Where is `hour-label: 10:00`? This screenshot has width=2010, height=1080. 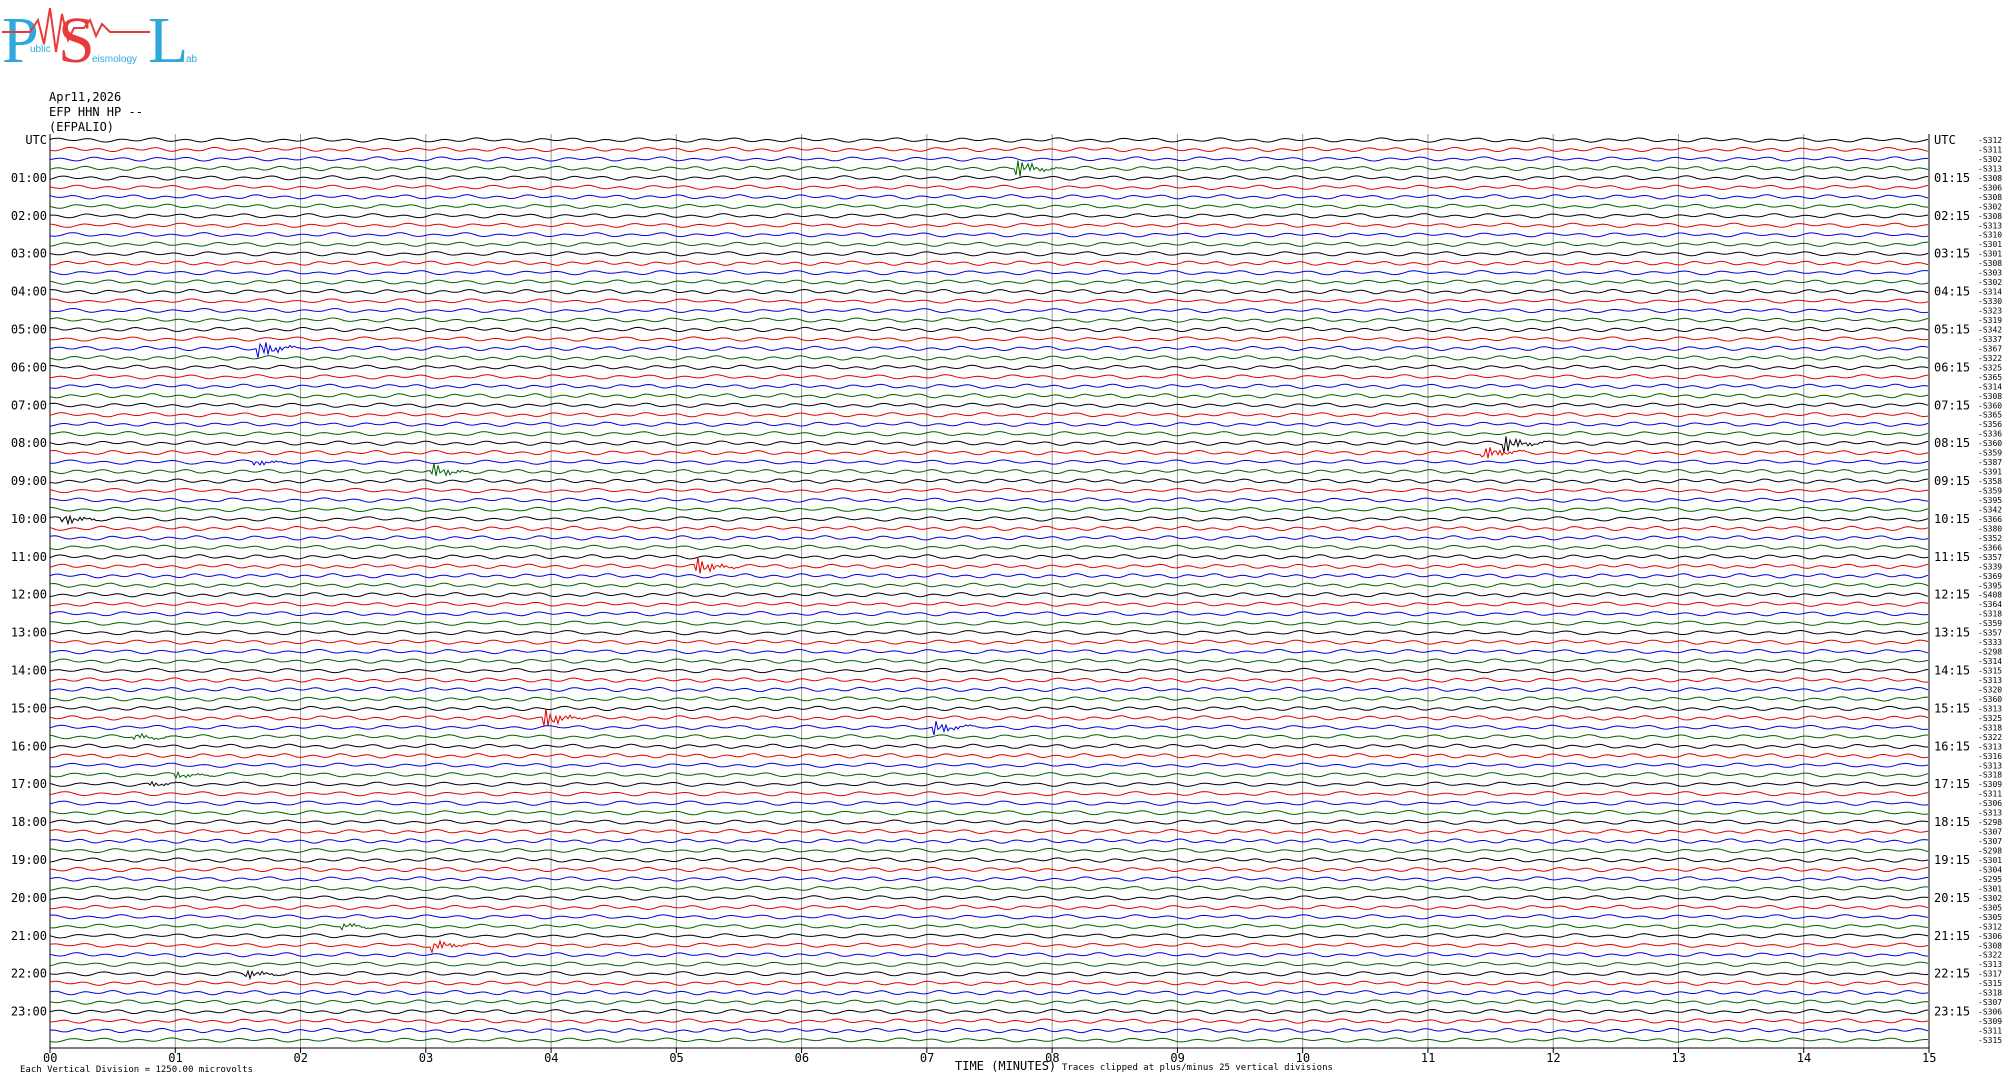 hour-label: 10:00 is located at coordinates (29, 519).